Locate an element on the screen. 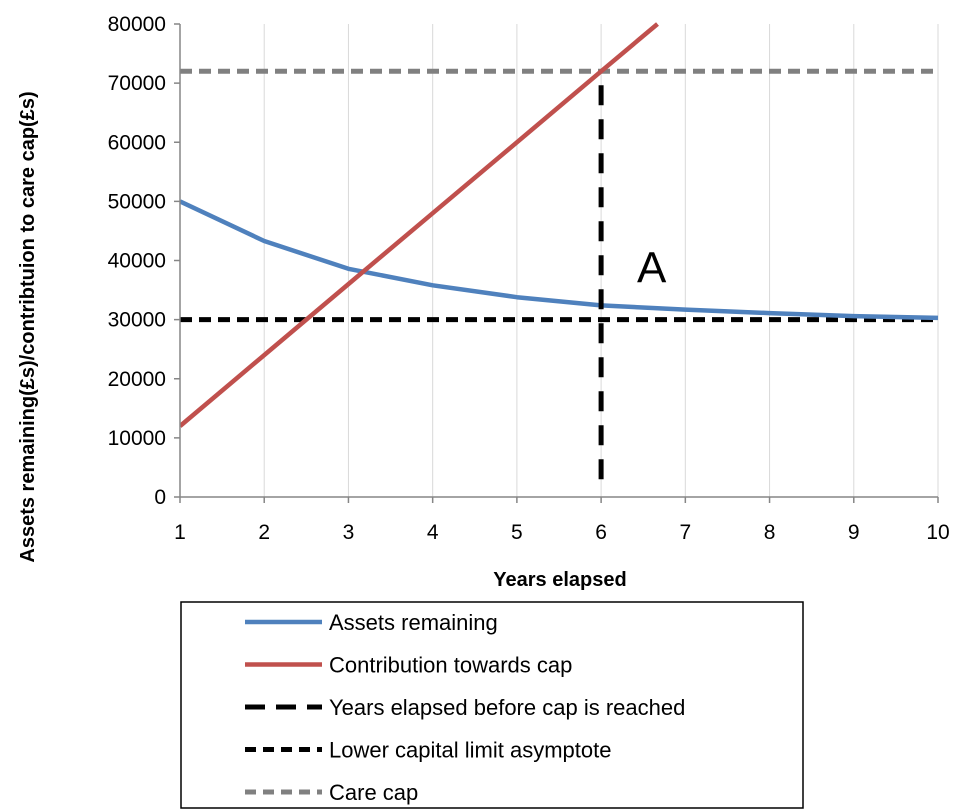 The height and width of the screenshot is (809, 957). annotation-a: A is located at coordinates (652, 267).